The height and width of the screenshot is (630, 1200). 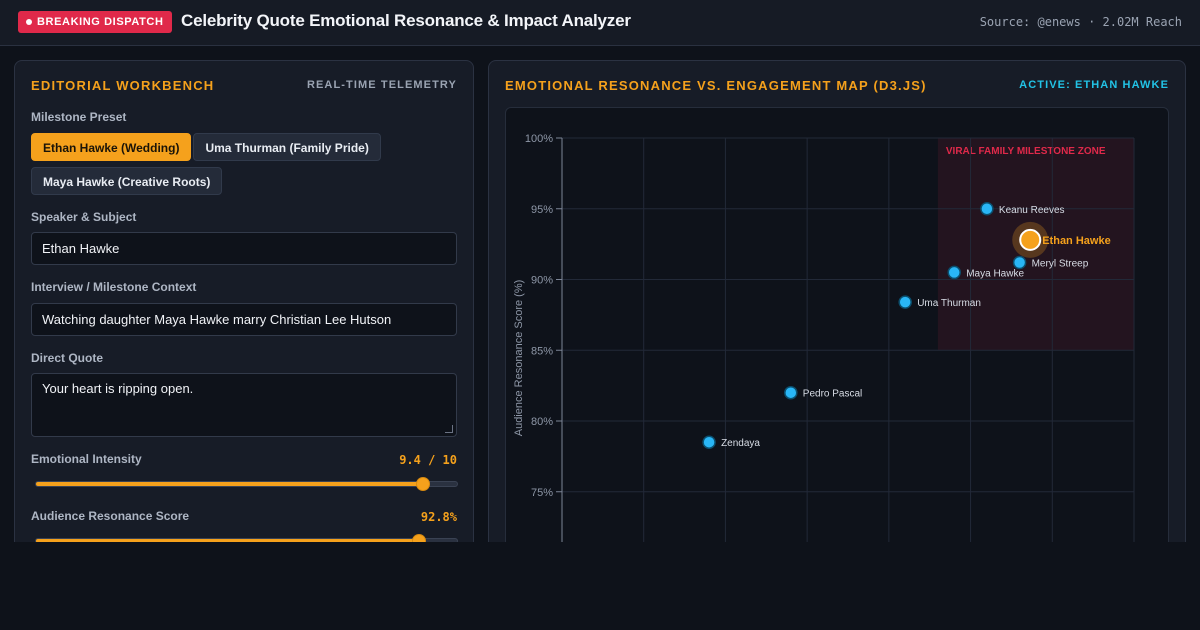 What do you see at coordinates (110, 516) in the screenshot?
I see `resonance-label: Audience Resonance Score` at bounding box center [110, 516].